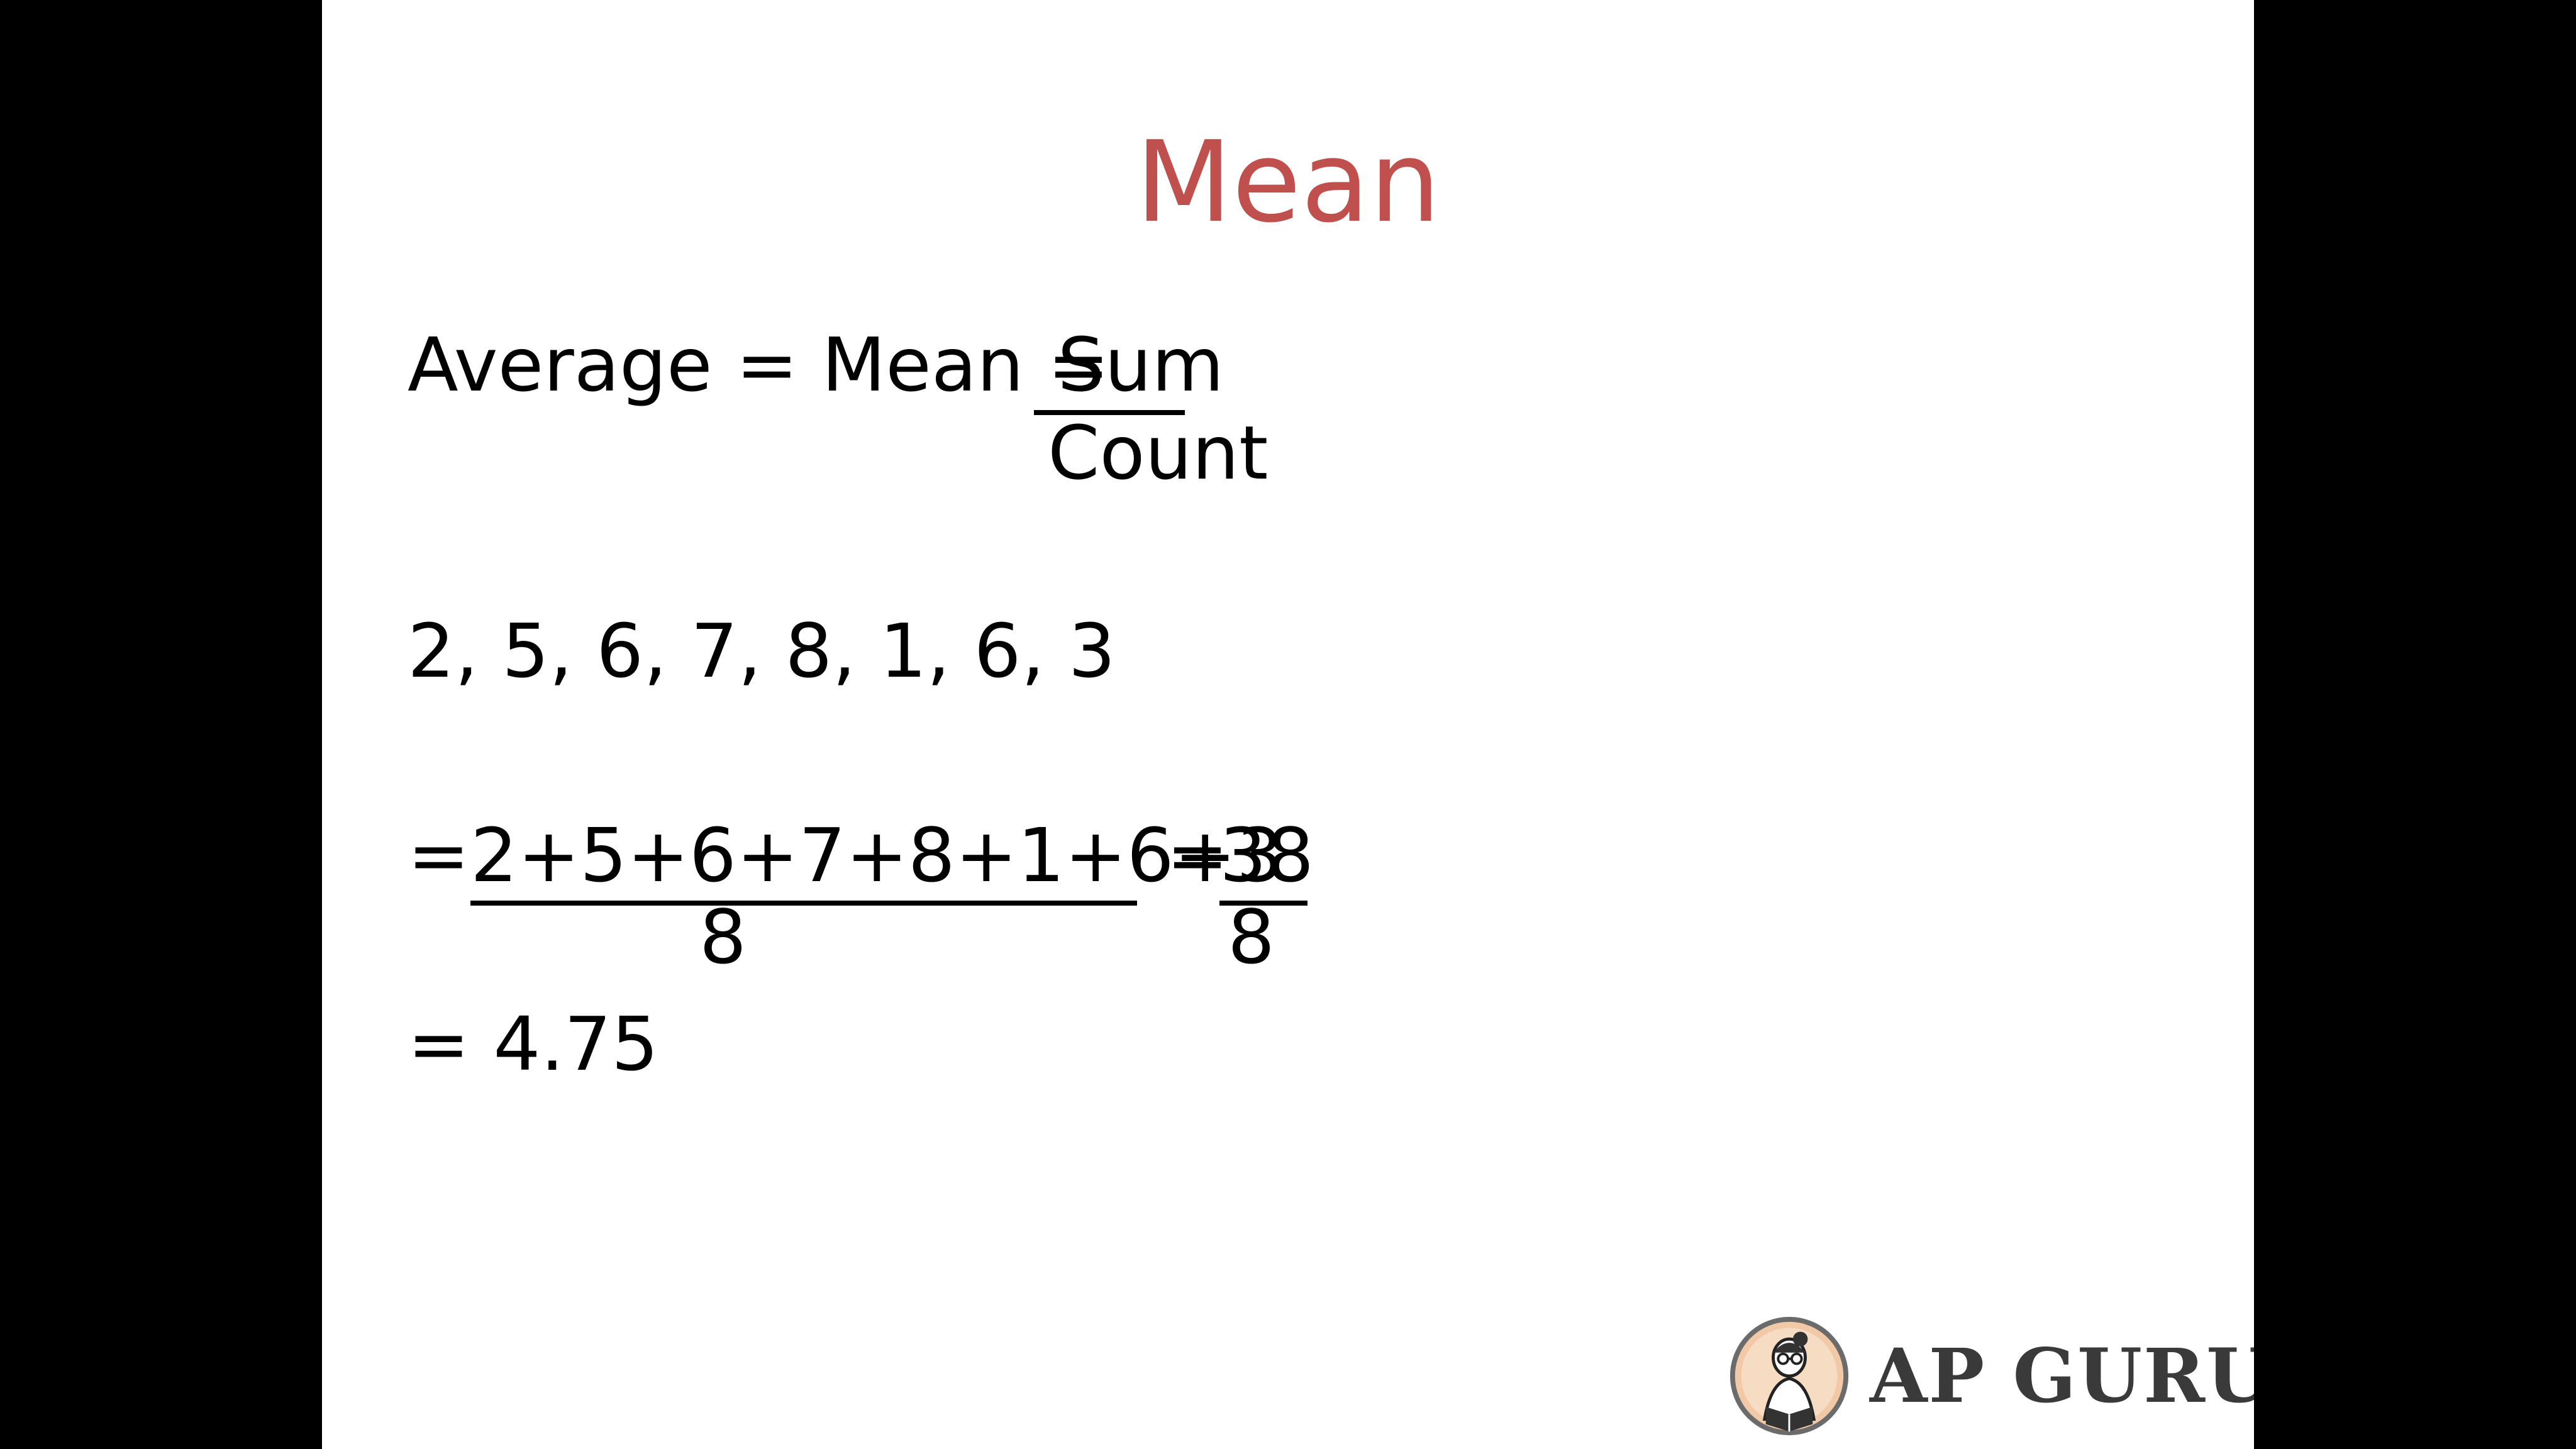 This screenshot has height=1449, width=2576. I want to click on formula-numerator-text: Sum, so click(1129, 368).